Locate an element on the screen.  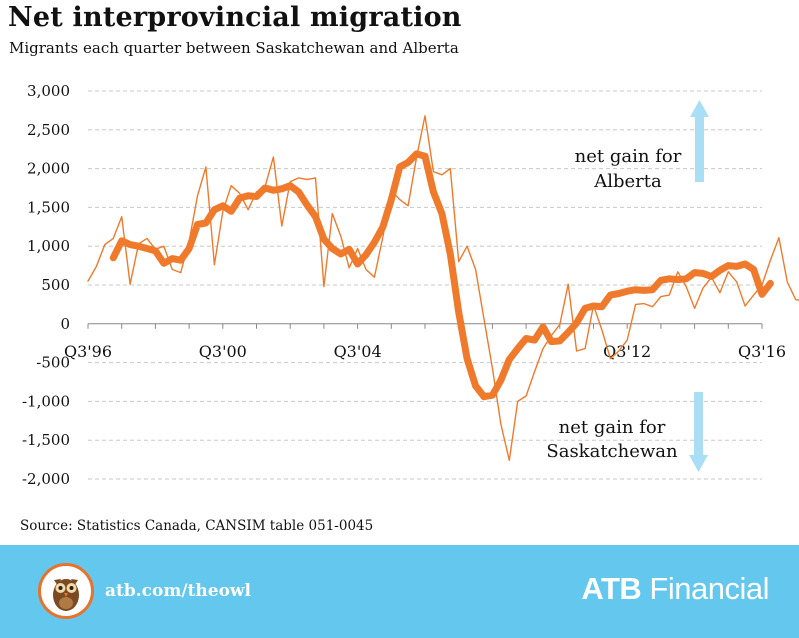
owl-link: atb.com/theowl is located at coordinates (178, 591).